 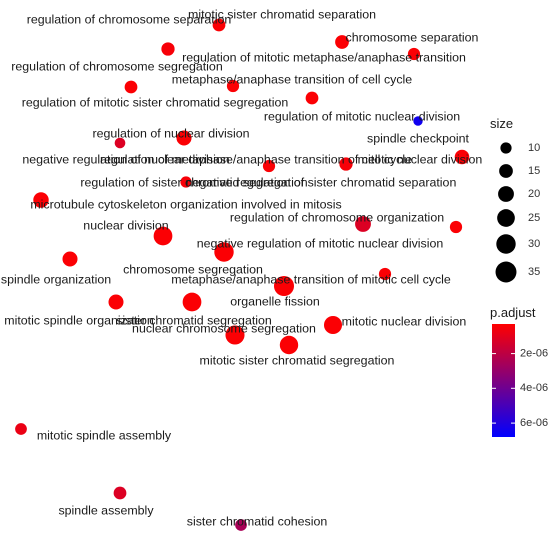 What do you see at coordinates (129, 19) in the screenshot?
I see `point-label: regulation of chromosome separation` at bounding box center [129, 19].